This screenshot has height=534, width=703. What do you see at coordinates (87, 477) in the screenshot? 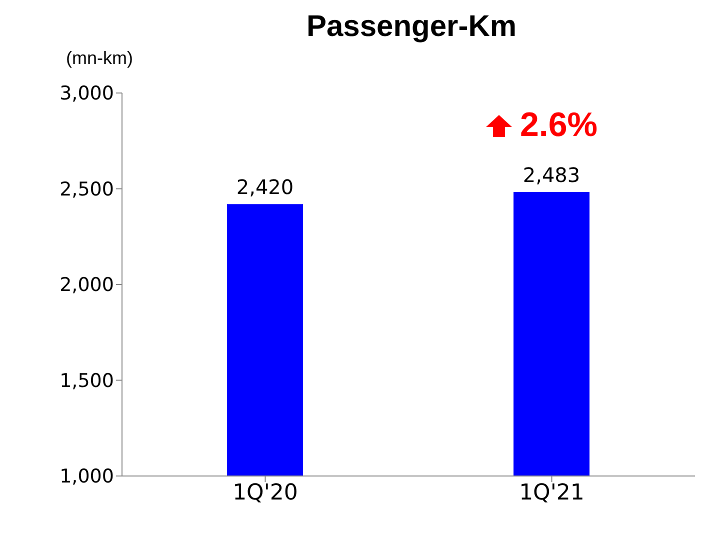
I see `y-tick-label: 1,000` at bounding box center [87, 477].